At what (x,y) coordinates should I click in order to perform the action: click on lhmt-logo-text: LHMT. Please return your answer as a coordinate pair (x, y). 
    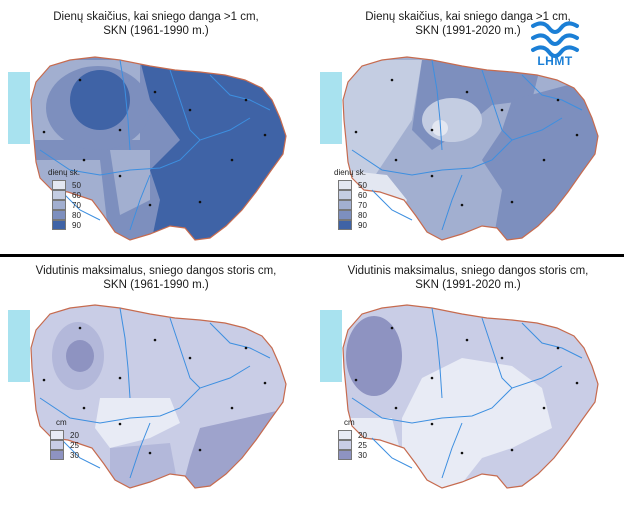
    Looking at the image, I should click on (555, 61).